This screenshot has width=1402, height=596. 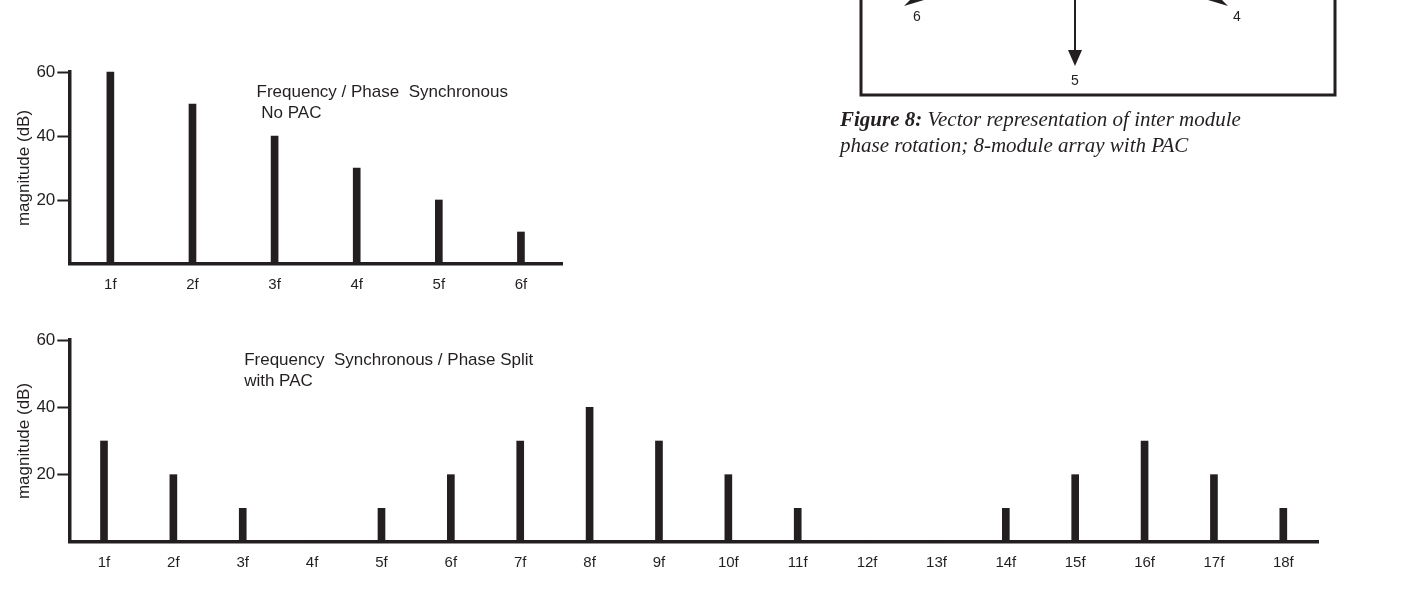 What do you see at coordinates (1214, 562) in the screenshot?
I see `x-tick-label: 17f` at bounding box center [1214, 562].